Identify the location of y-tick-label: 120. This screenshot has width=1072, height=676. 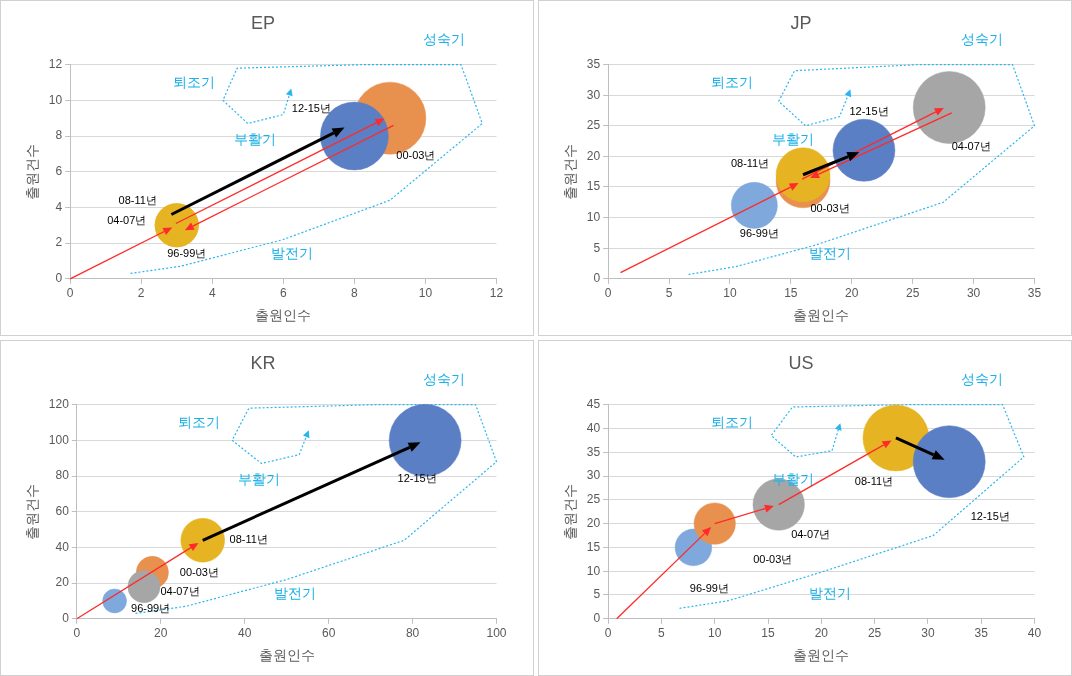
(59, 403).